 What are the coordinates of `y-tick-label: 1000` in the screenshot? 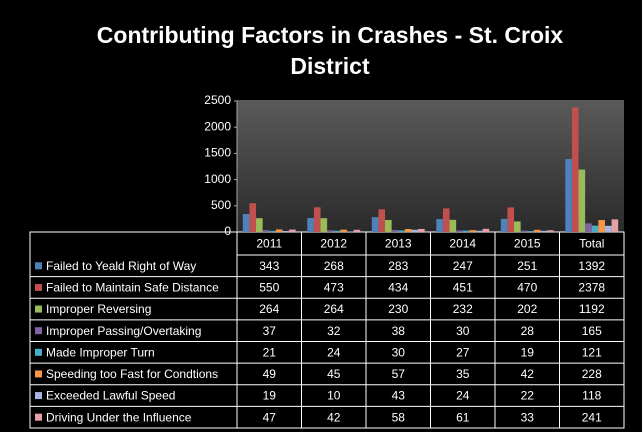 It's located at (217, 179).